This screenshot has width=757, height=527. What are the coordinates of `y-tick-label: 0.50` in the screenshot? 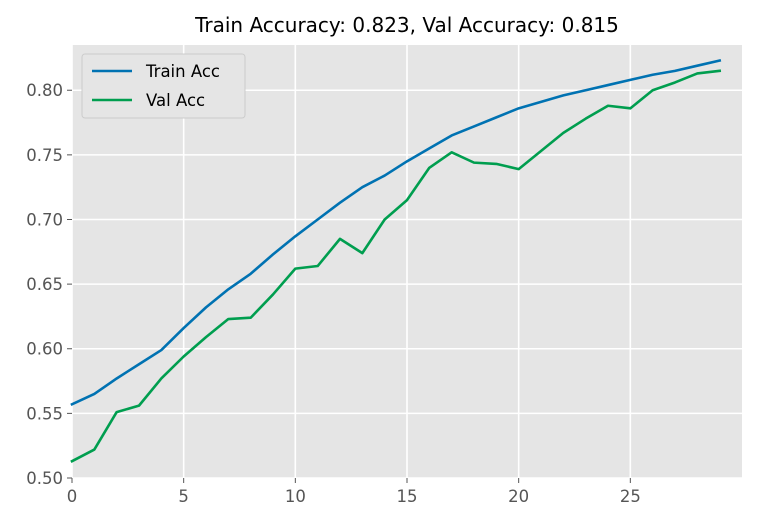 It's located at (44, 478).